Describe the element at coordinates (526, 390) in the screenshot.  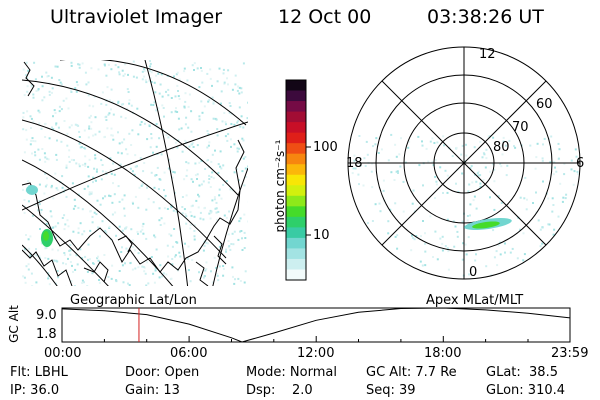
I see `info-glon: GLon: 310.4` at that location.